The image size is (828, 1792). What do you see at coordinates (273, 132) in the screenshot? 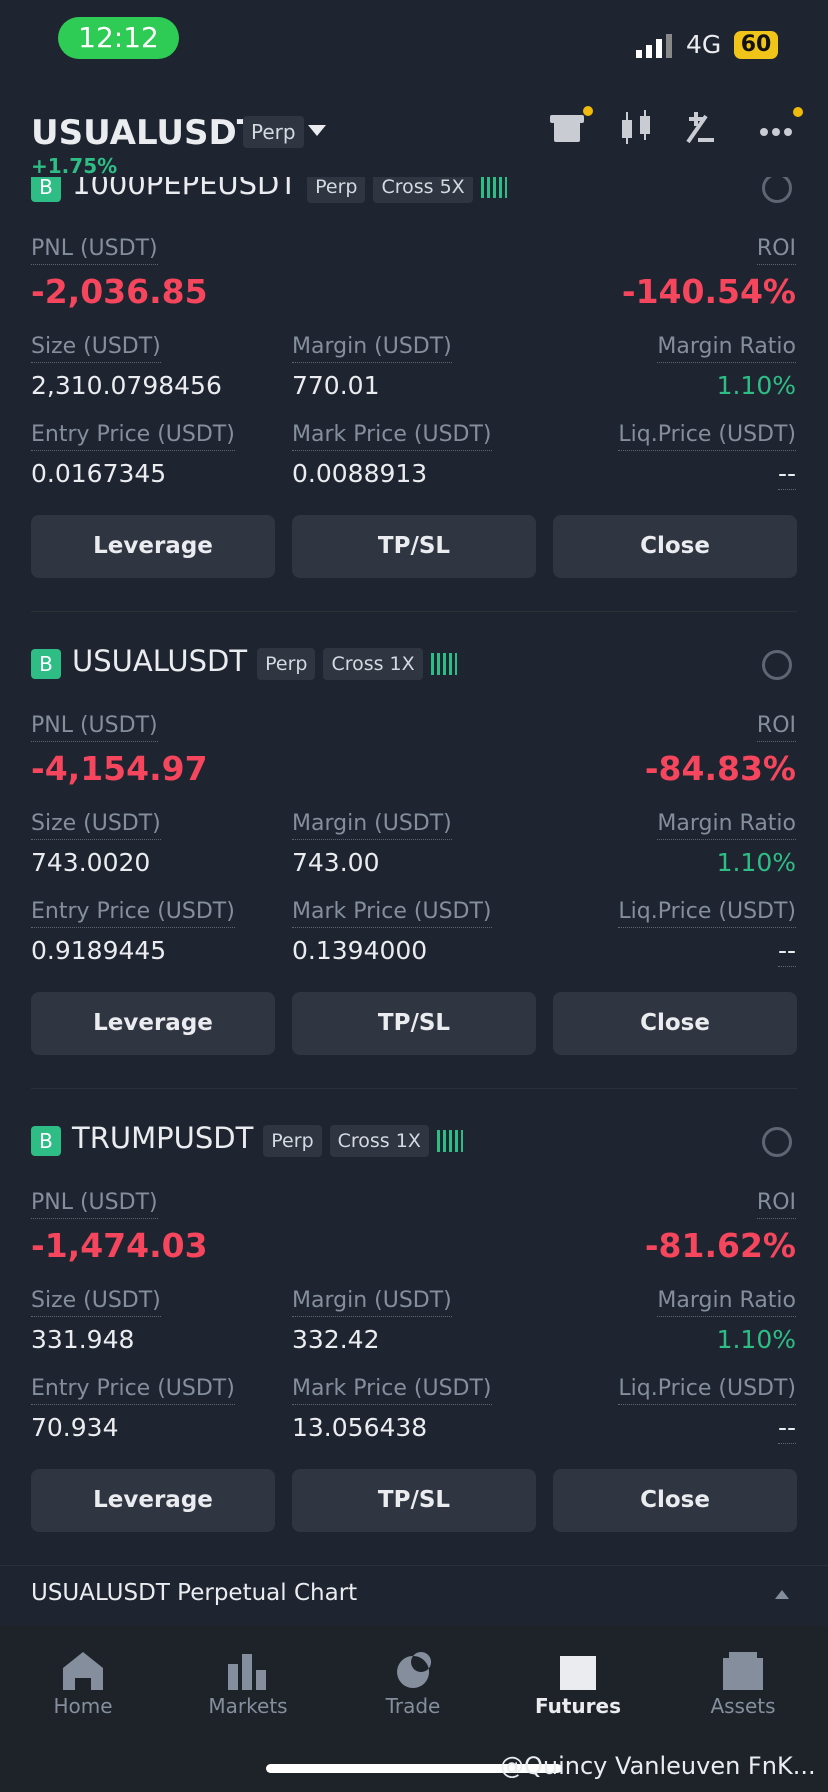
I see `perp-tag: Perp` at bounding box center [273, 132].